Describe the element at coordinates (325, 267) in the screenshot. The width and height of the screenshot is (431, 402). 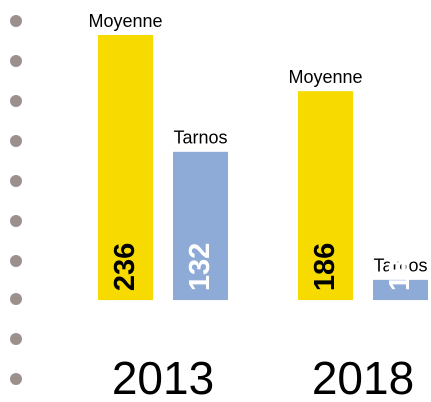
I see `value-label: 186` at that location.